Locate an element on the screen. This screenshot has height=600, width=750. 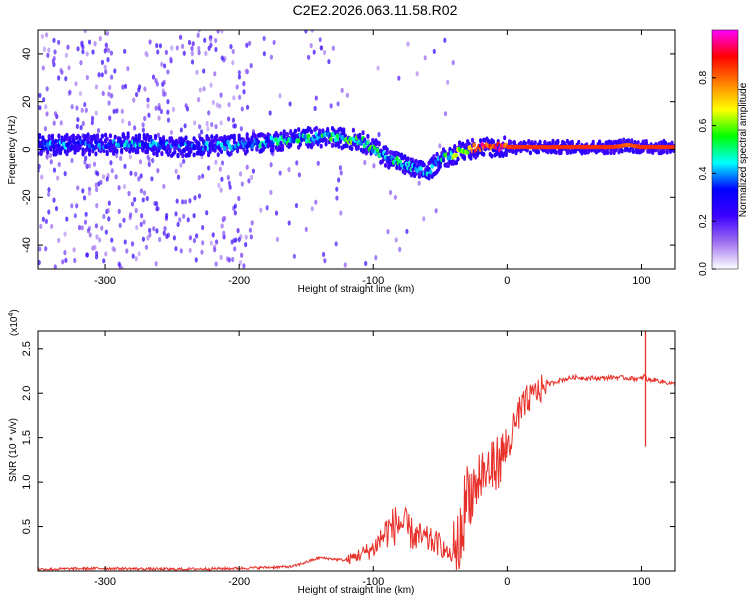
snr-x-tick-label: -300 is located at coordinates (105, 582).